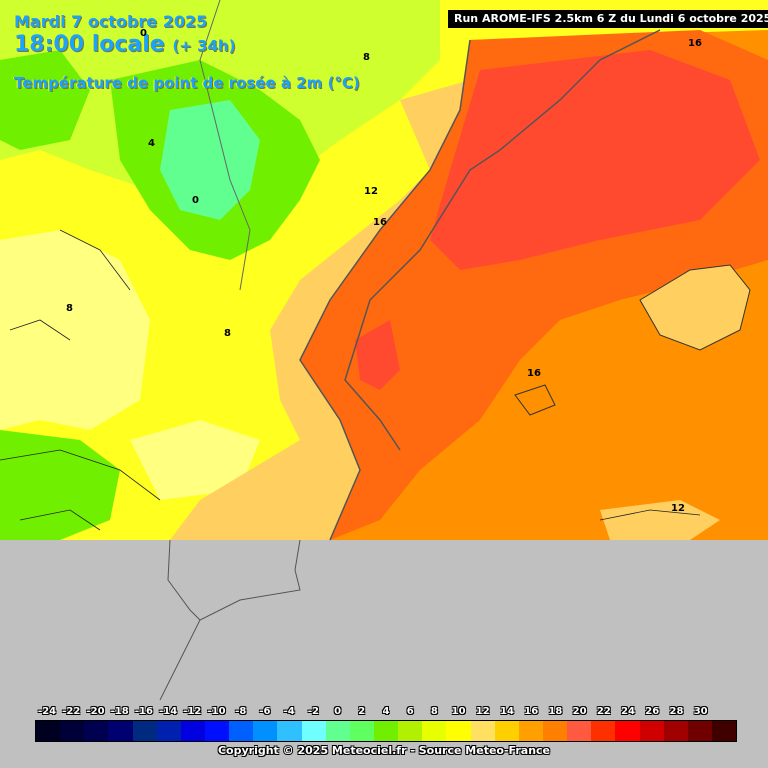  Describe the element at coordinates (507, 711) in the screenshot. I see `legend-tick-label: 14` at that location.